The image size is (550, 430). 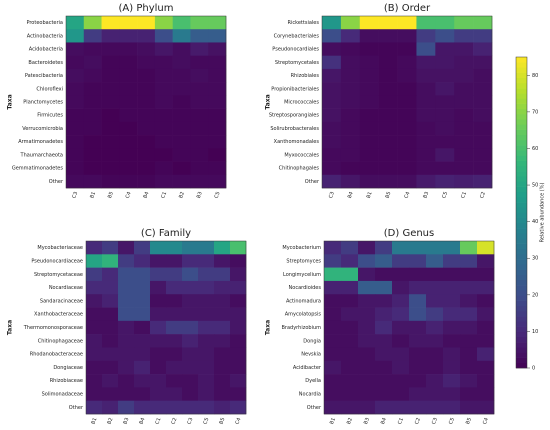 I want to click on column-label: B1, so click(x=333, y=421).